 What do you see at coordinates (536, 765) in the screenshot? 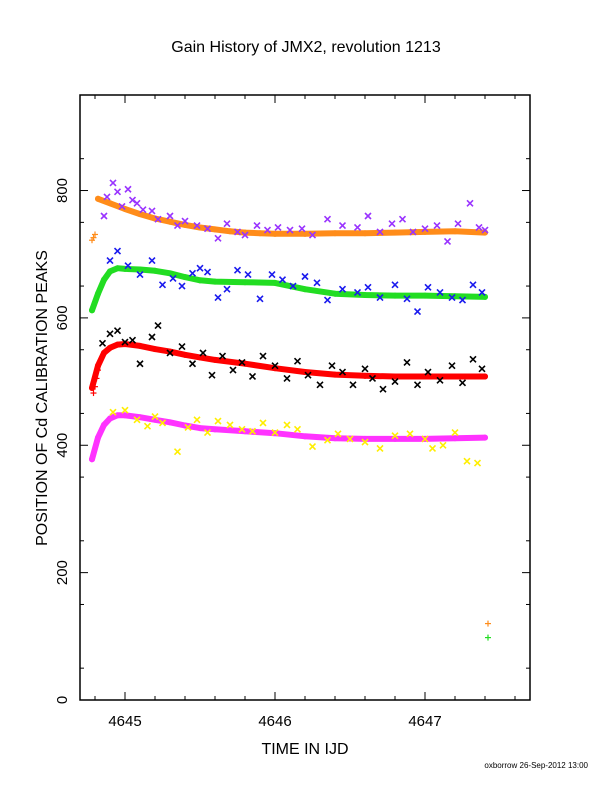
I see `footer-credit: oxborrow 26-Sep-2012 13:00` at bounding box center [536, 765].